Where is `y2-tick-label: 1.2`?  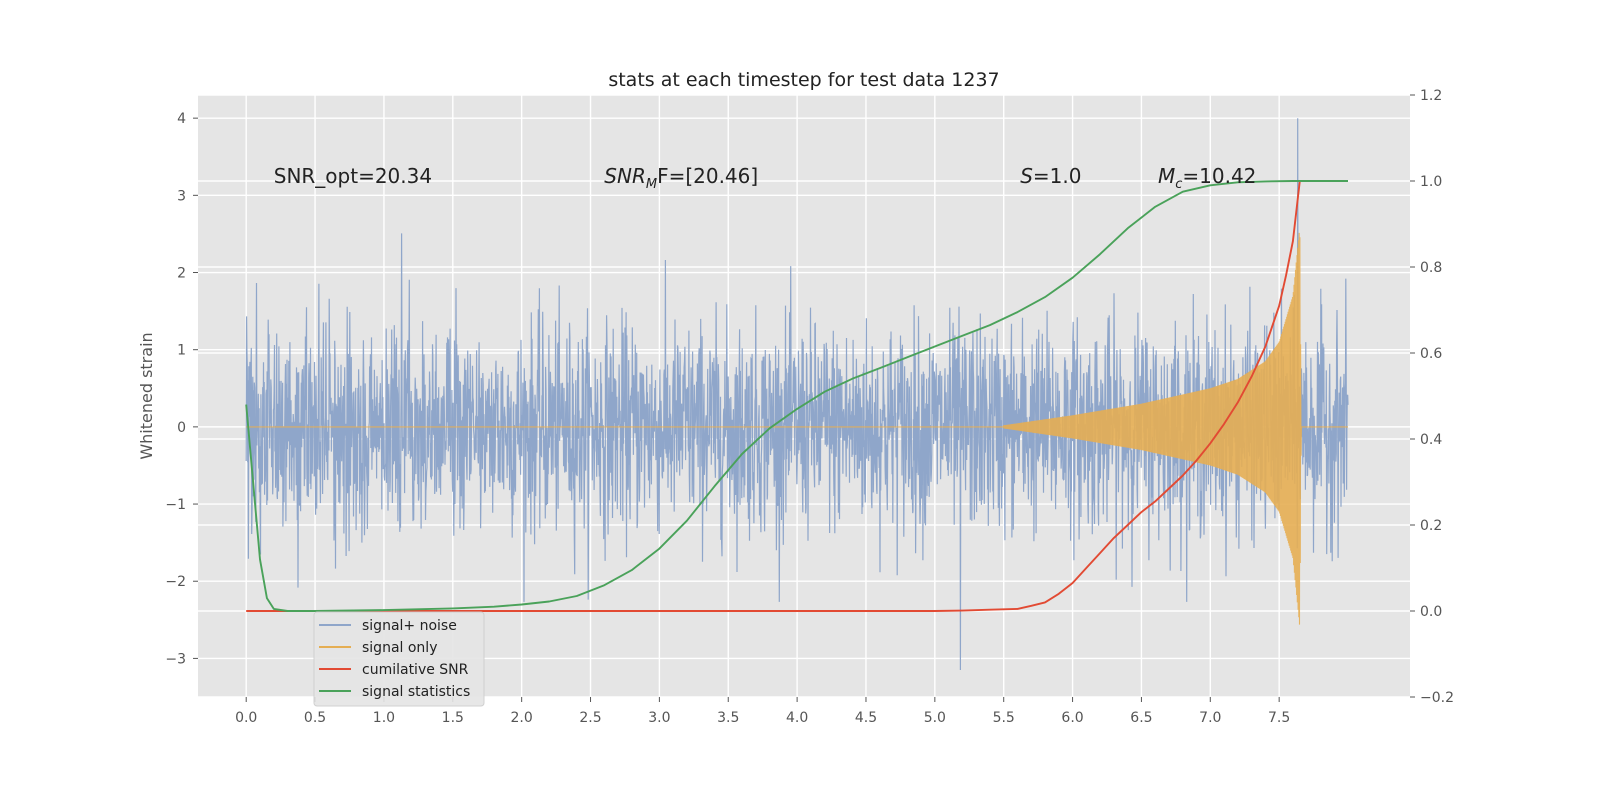
y2-tick-label: 1.2 is located at coordinates (1431, 96).